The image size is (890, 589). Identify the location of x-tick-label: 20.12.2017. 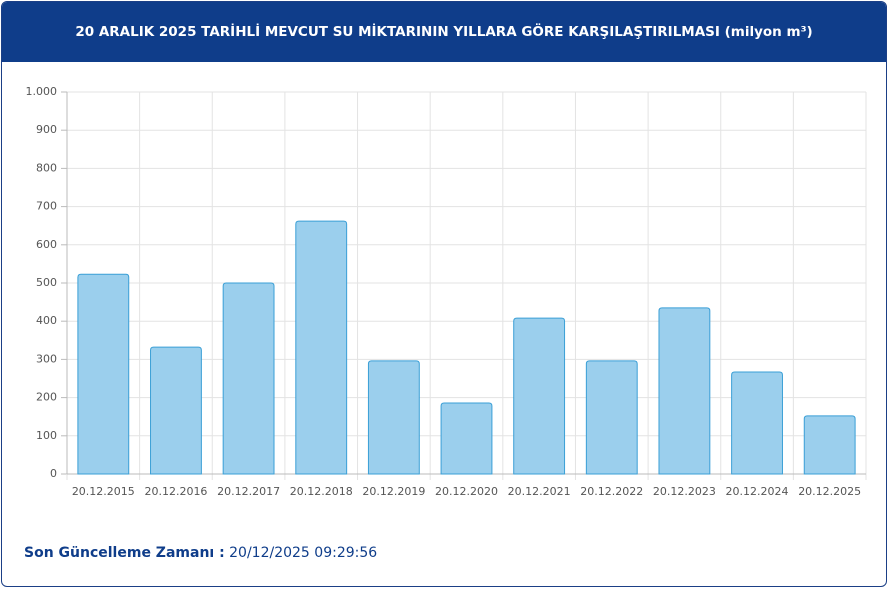
(248, 491).